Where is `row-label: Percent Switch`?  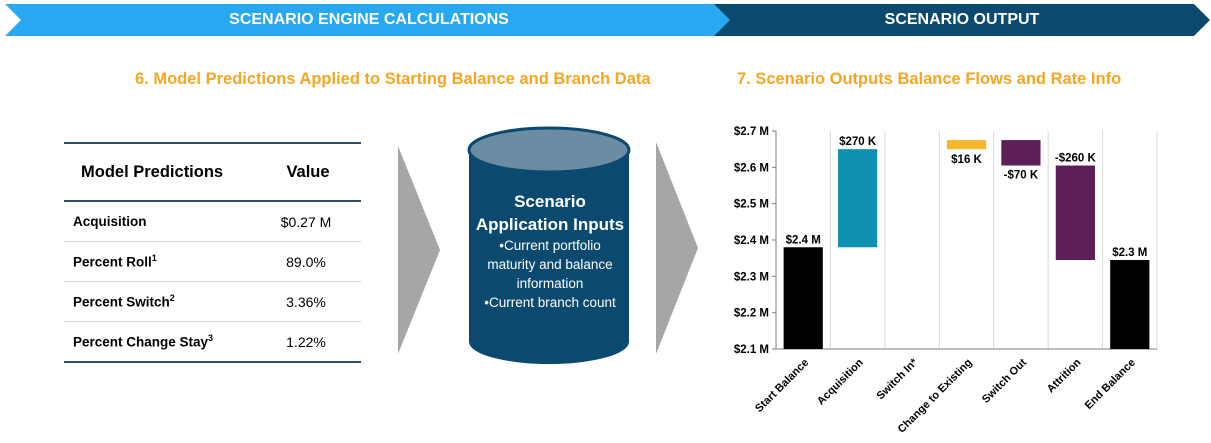 row-label: Percent Switch is located at coordinates (121, 302).